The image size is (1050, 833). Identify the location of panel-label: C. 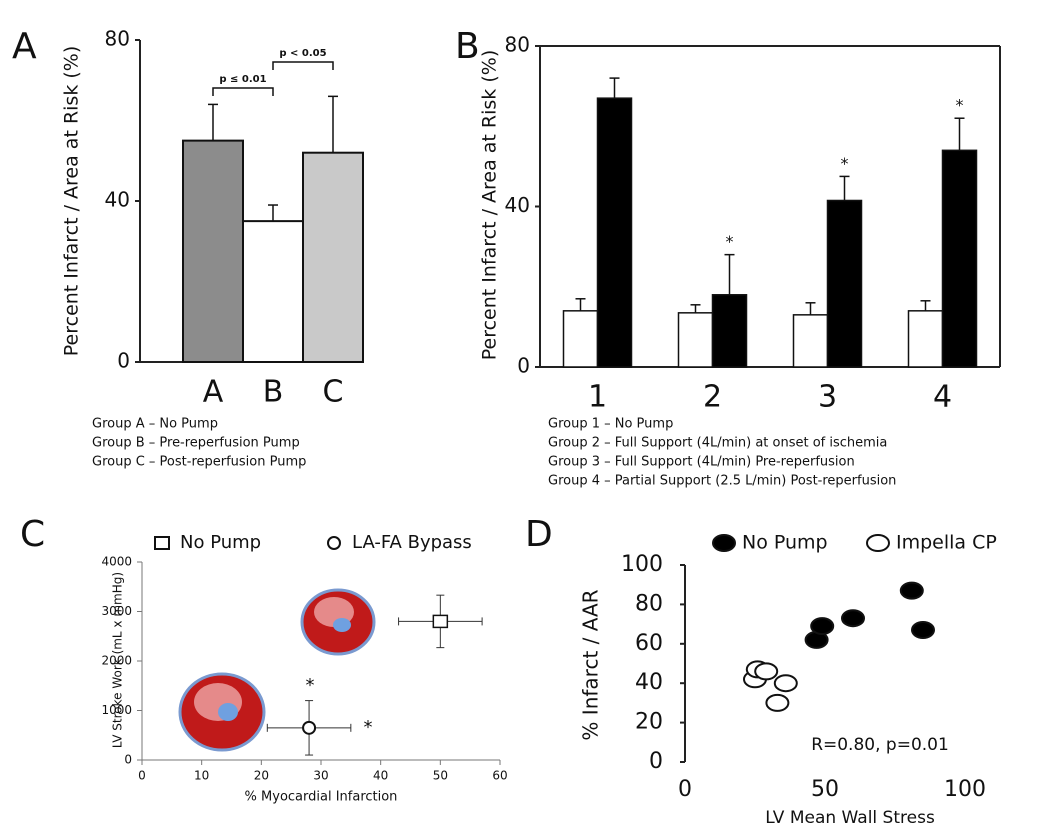
(32, 534).